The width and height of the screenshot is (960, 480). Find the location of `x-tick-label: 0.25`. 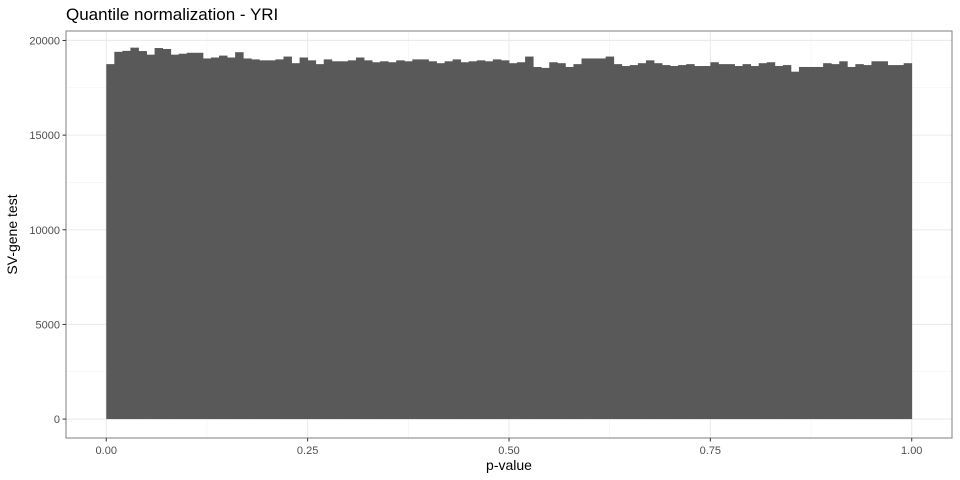

x-tick-label: 0.25 is located at coordinates (307, 451).